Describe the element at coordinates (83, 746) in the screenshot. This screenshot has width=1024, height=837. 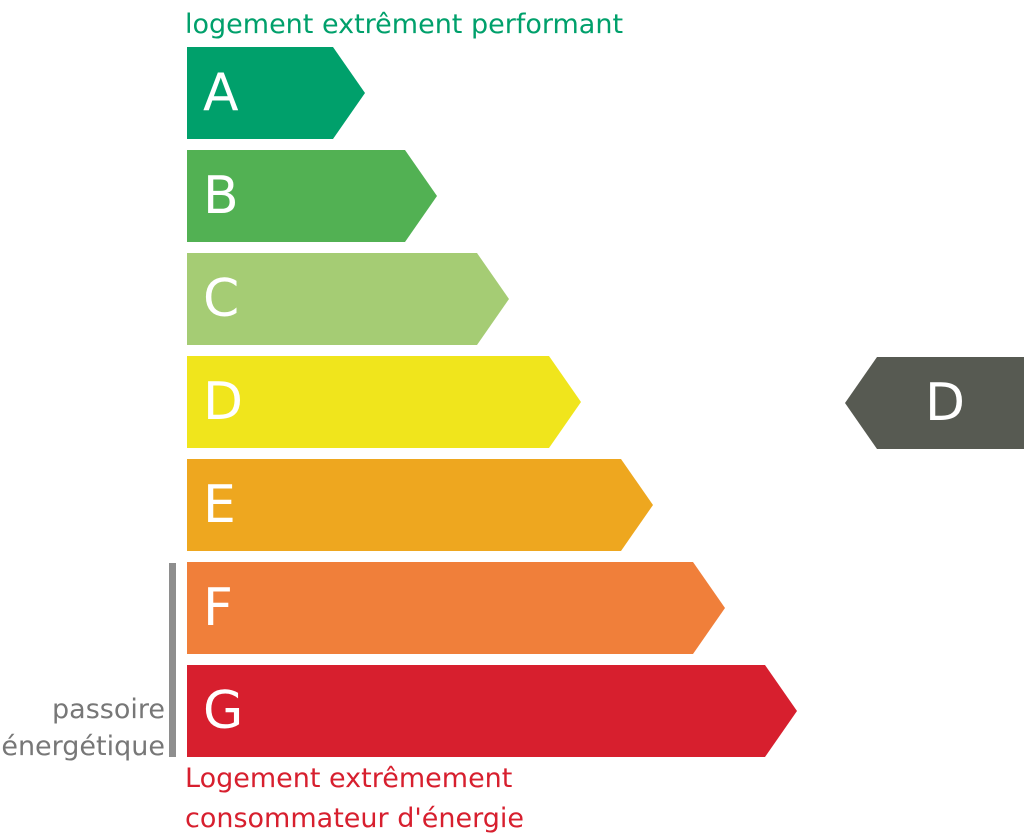
I see `side-label: énergétique` at that location.